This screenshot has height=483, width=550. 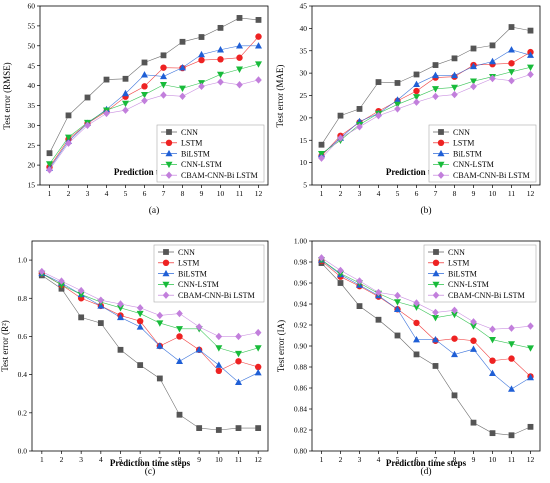 What do you see at coordinates (32, 85) in the screenshot?
I see `y-tick-label: 40` at bounding box center [32, 85].